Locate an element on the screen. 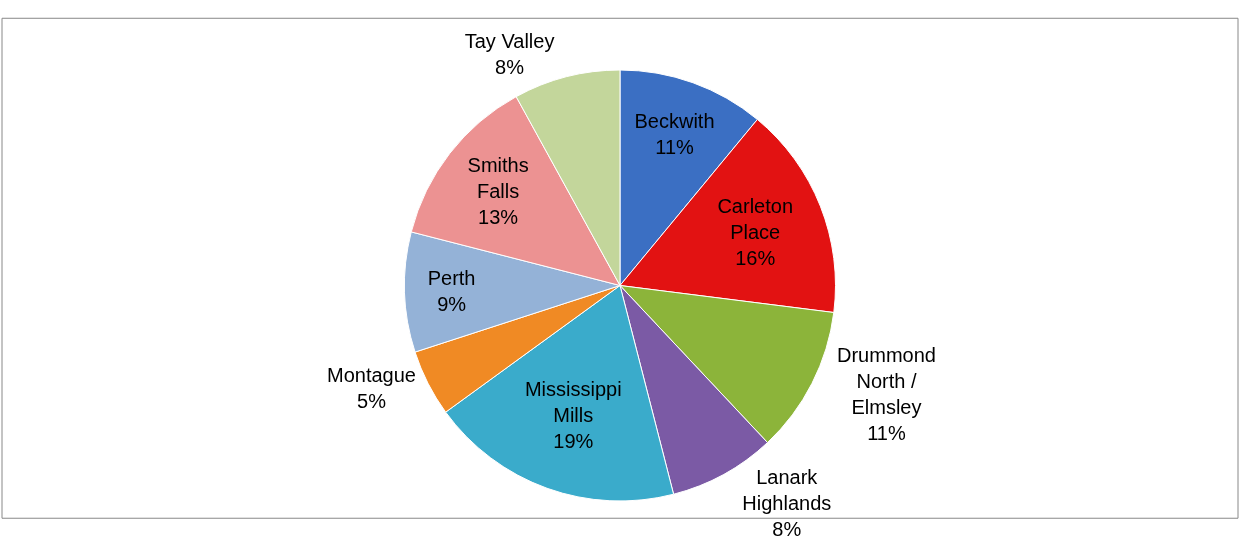 This screenshot has height=544, width=1240. slice-label: Tay Valley is located at coordinates (509, 41).